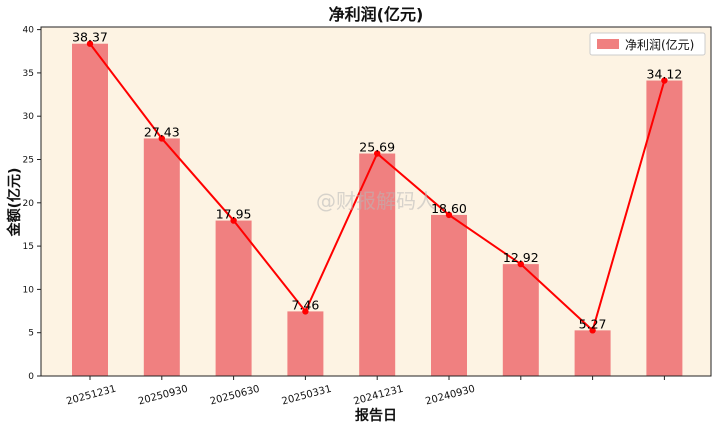 The height and width of the screenshot is (429, 720). I want to click on y-tick-label: 40, so click(29, 31).